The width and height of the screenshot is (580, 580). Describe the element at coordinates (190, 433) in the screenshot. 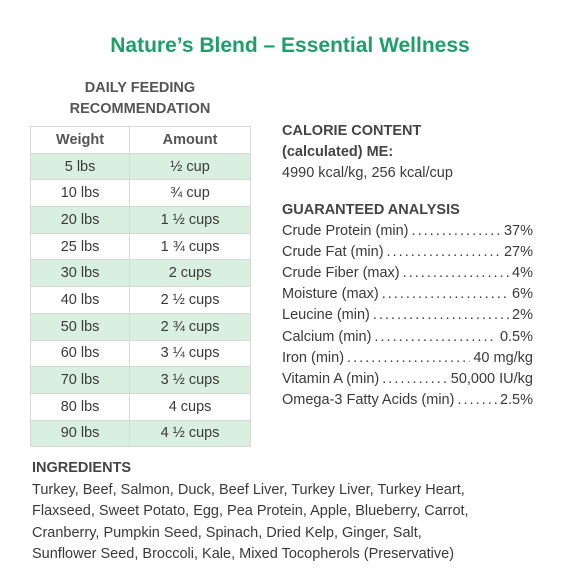

I see `table-cell: 4 ½ cups` at that location.